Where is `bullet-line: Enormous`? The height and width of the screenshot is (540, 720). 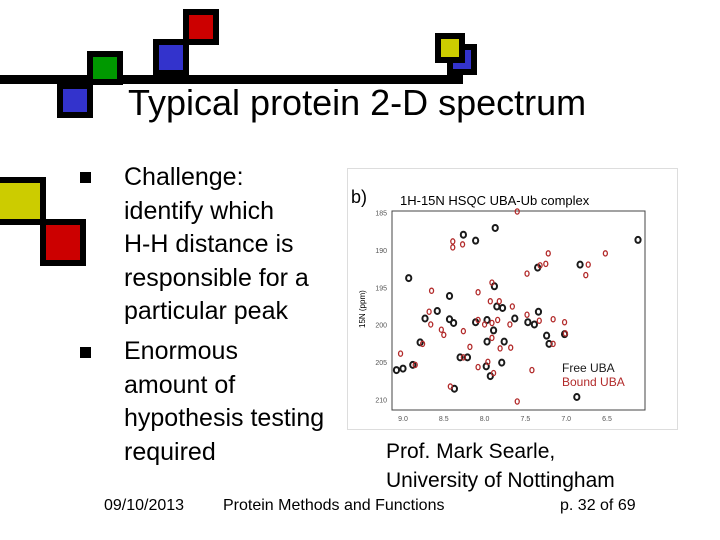 bullet-line: Enormous is located at coordinates (181, 351).